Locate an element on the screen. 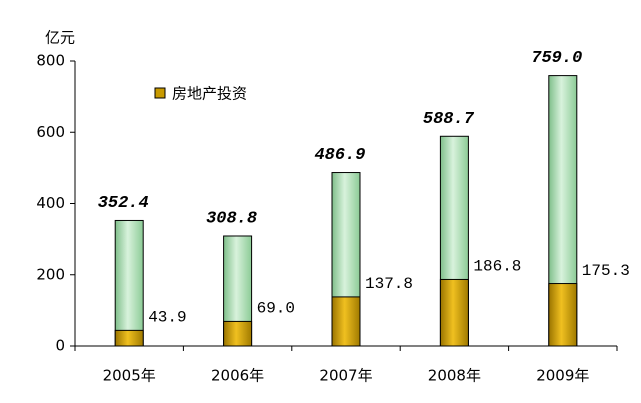  value-label: 175.3 is located at coordinates (606, 271).